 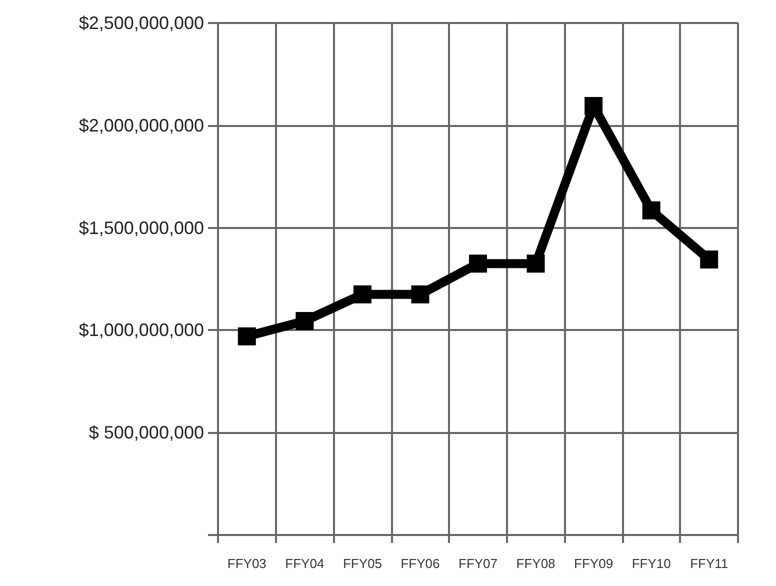 I want to click on y-tick-label: $ 500,000,000, so click(x=146, y=432).